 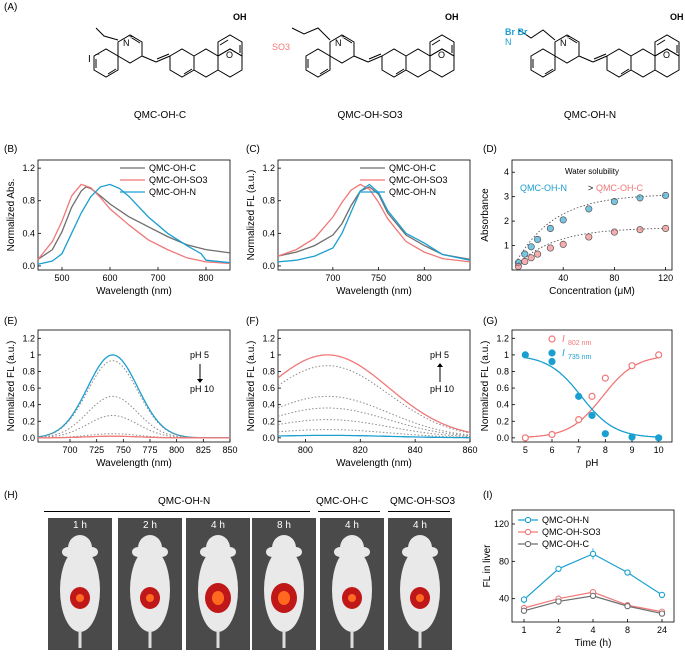 What do you see at coordinates (123, 450) in the screenshot?
I see `x-tick-label: 750` at bounding box center [123, 450].